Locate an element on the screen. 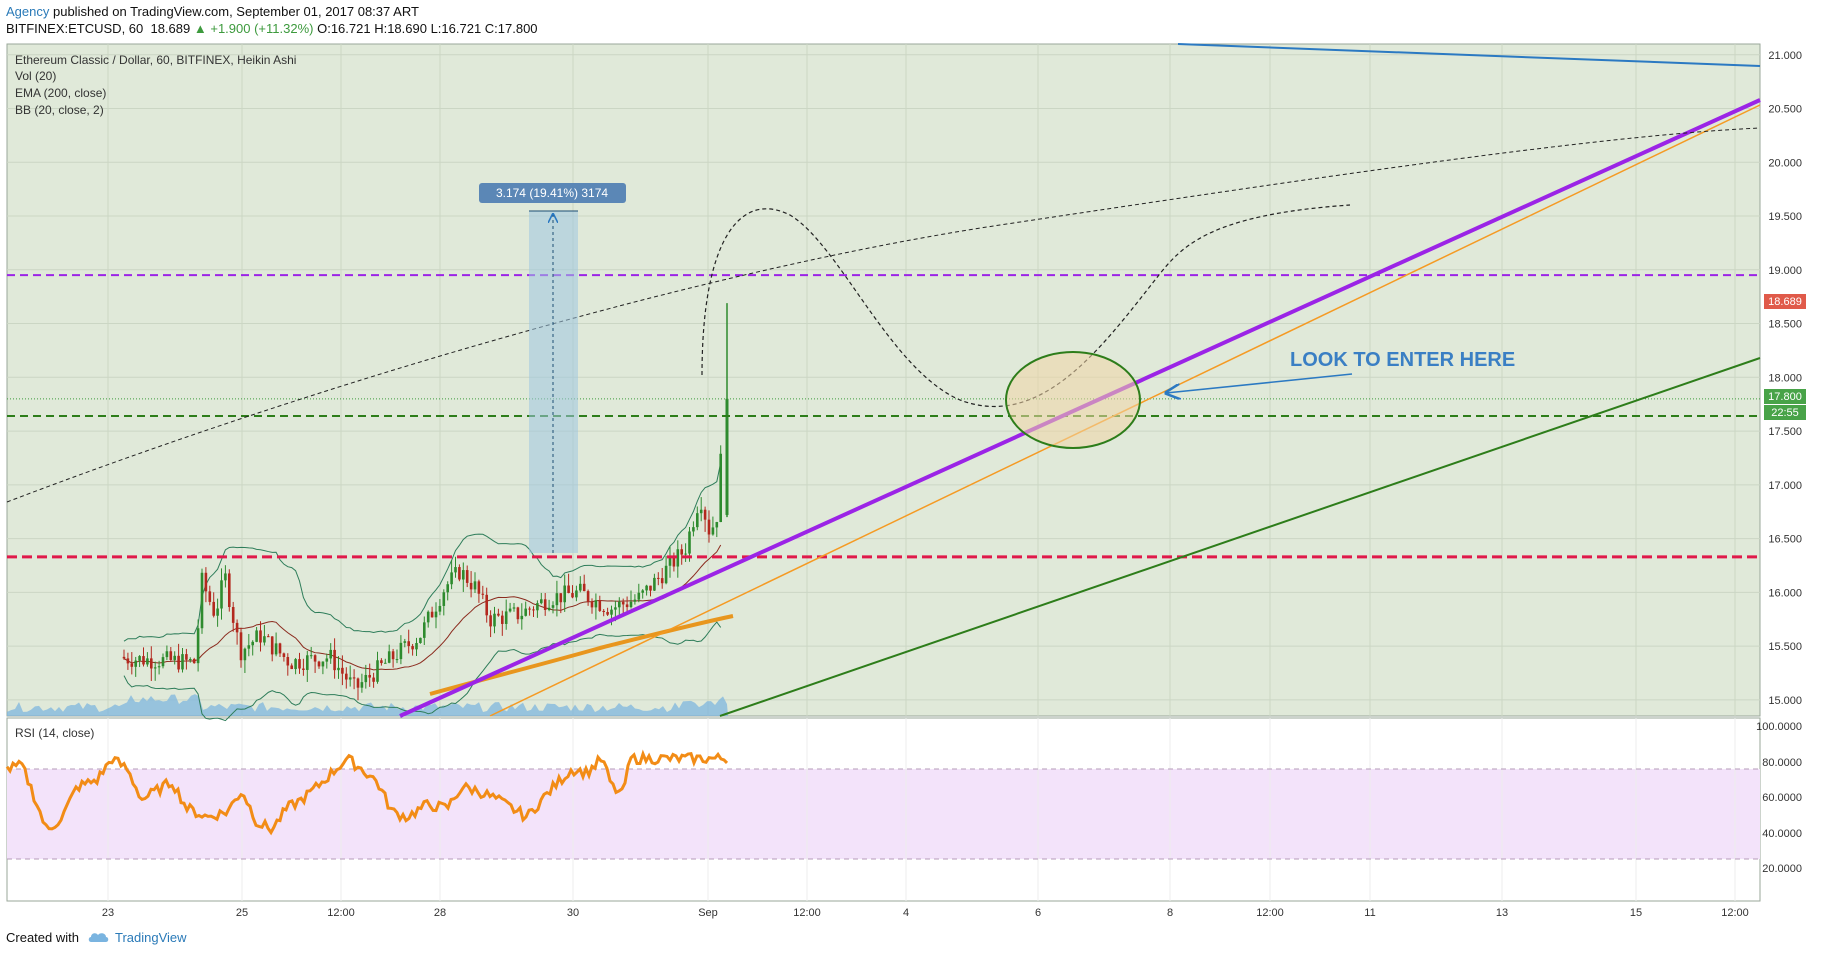 The image size is (1824, 956). range-label-box is located at coordinates (552, 193).